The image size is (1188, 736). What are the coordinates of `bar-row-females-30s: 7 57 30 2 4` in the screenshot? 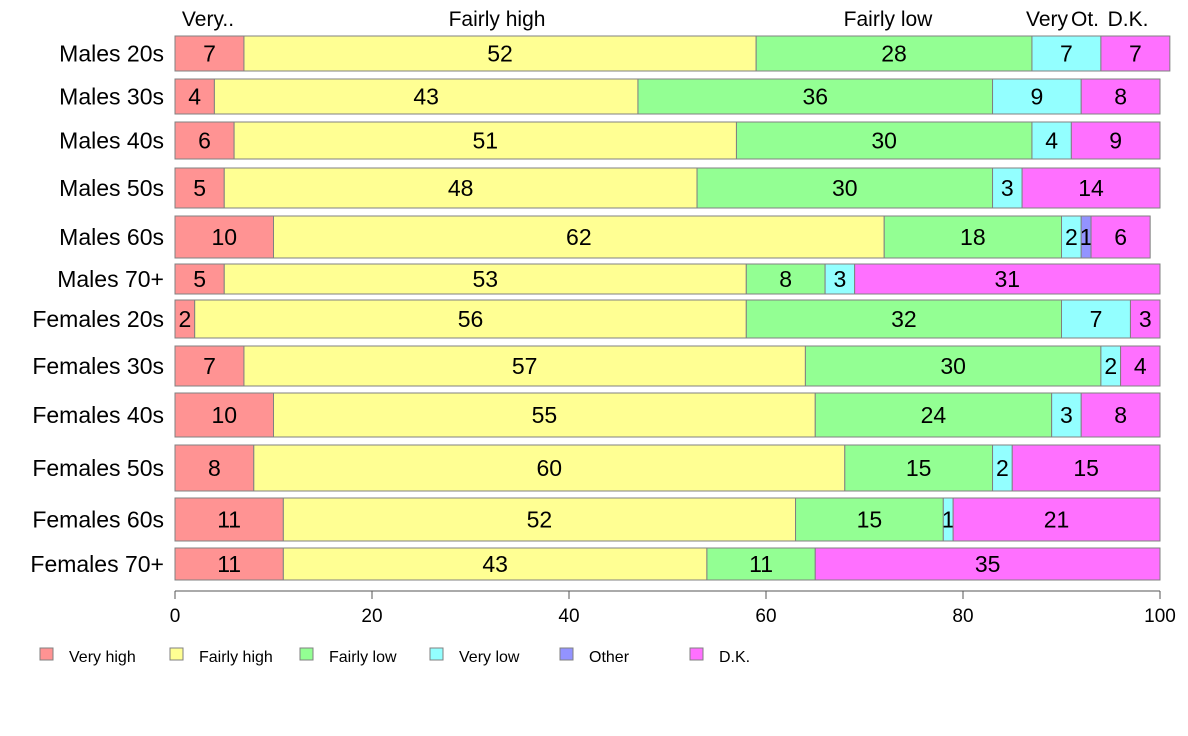 It's located at (667, 366).